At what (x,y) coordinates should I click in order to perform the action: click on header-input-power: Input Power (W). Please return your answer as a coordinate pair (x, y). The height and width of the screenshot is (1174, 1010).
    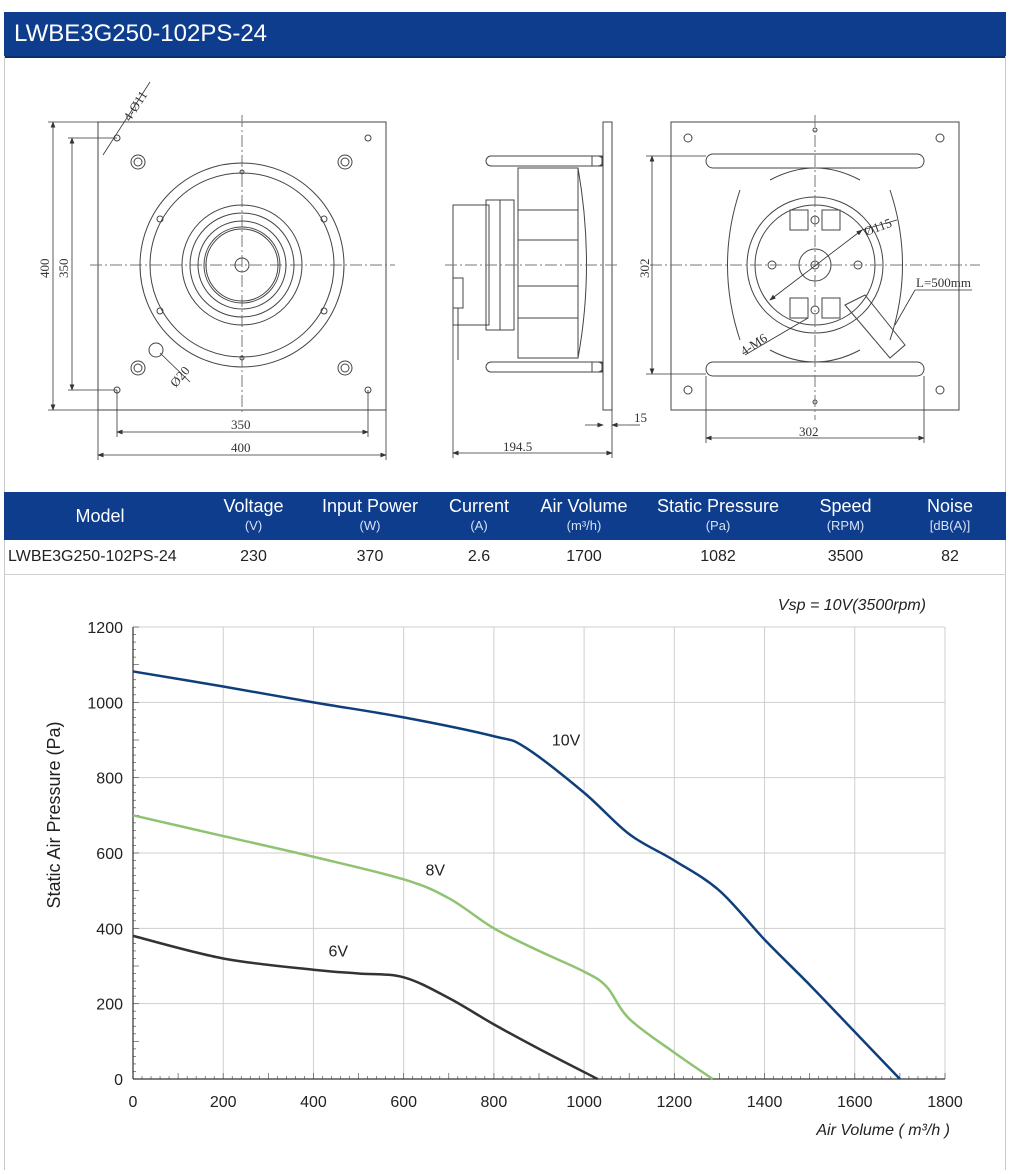
    Looking at the image, I should click on (370, 516).